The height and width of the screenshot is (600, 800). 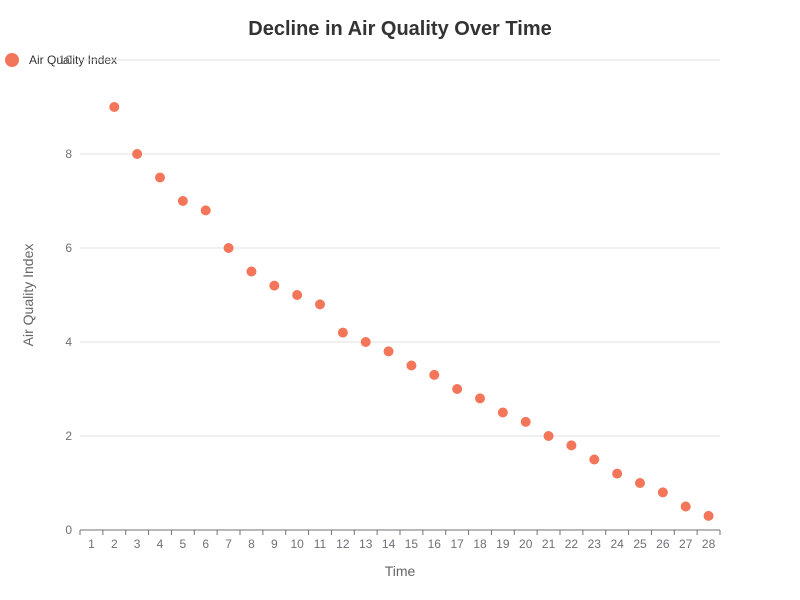 What do you see at coordinates (251, 544) in the screenshot?
I see `x-tick-label: 8` at bounding box center [251, 544].